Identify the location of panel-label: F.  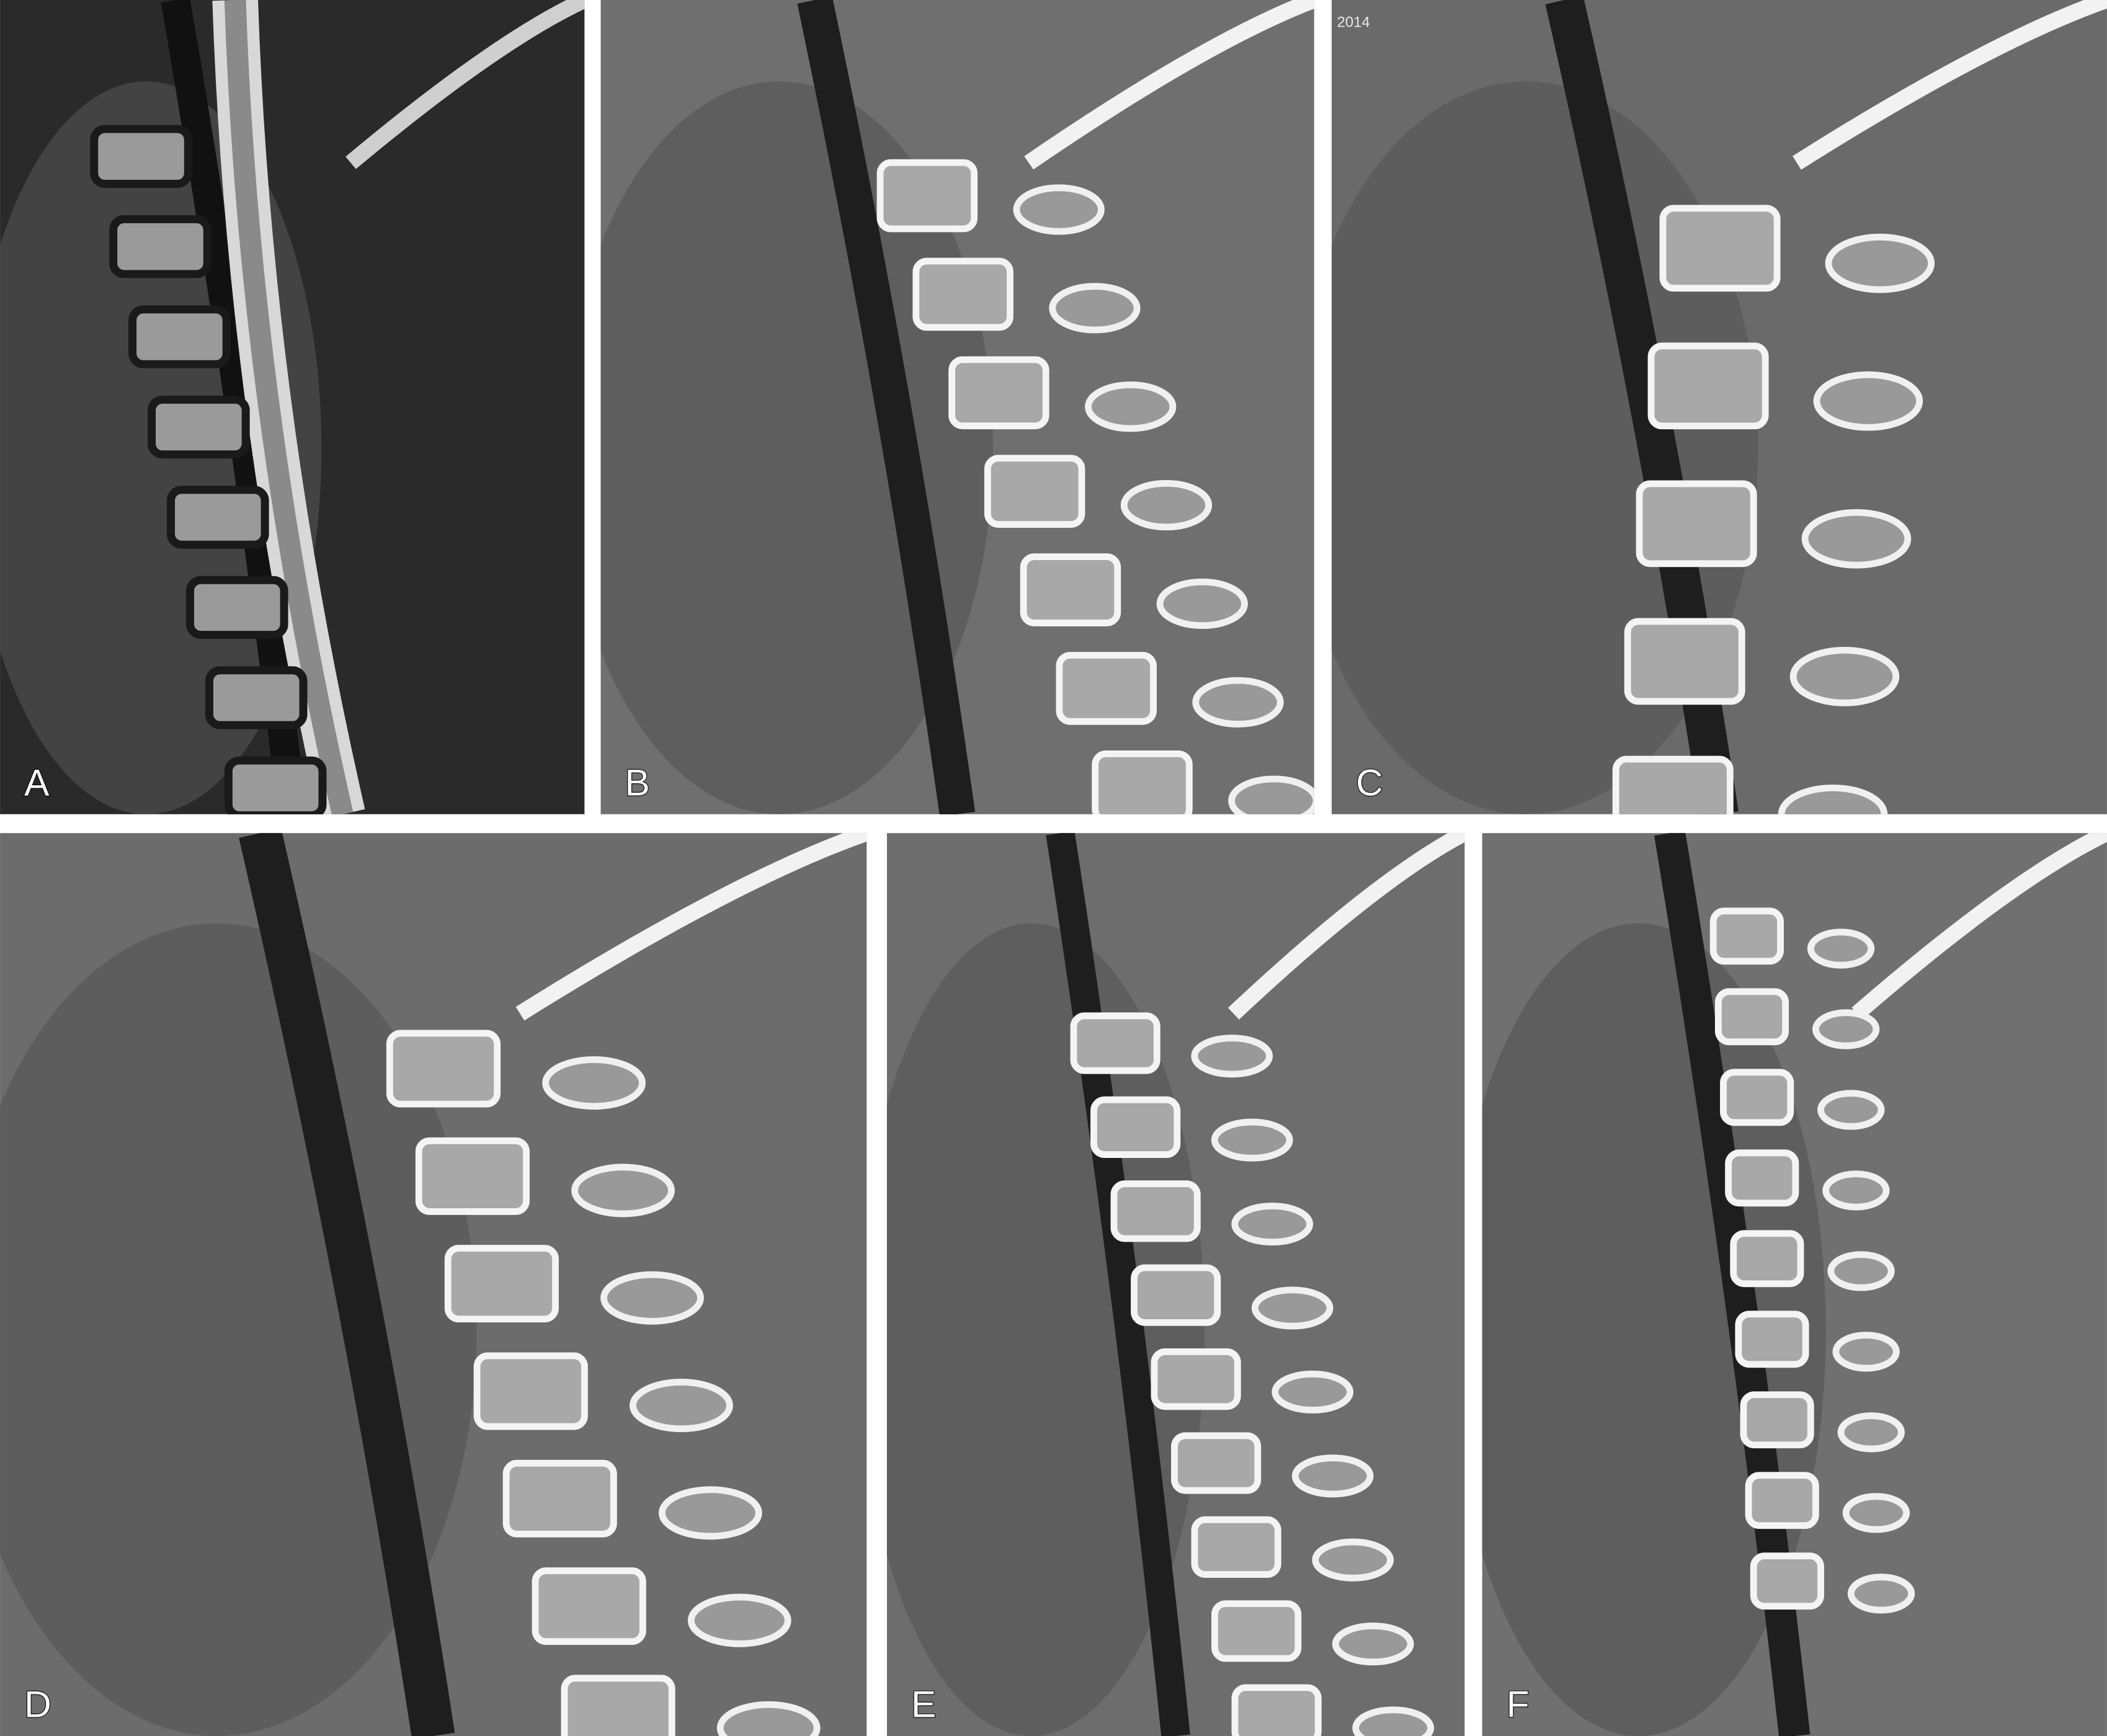
(1518, 1704).